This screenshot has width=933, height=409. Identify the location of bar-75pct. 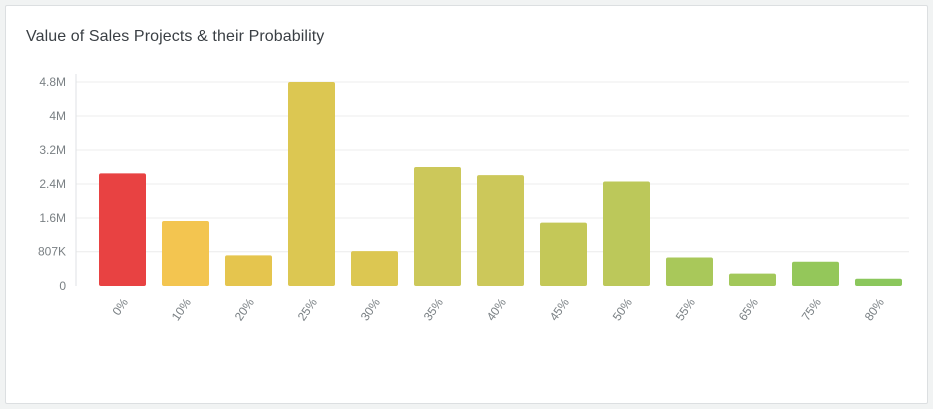
(815, 273).